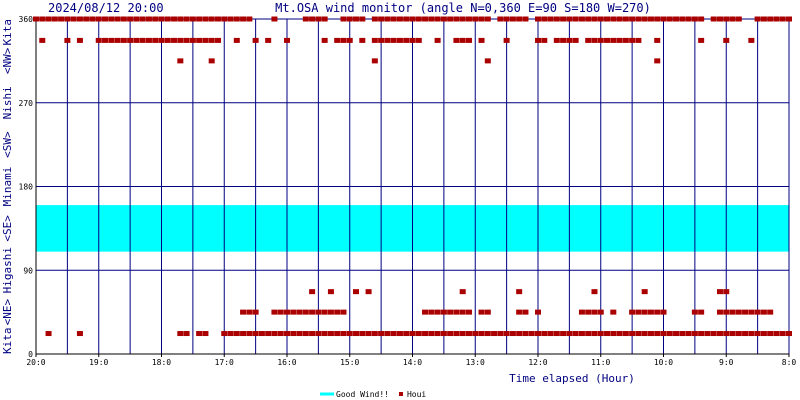 The image size is (800, 400). I want to click on x-tick-label: 10:0, so click(663, 362).